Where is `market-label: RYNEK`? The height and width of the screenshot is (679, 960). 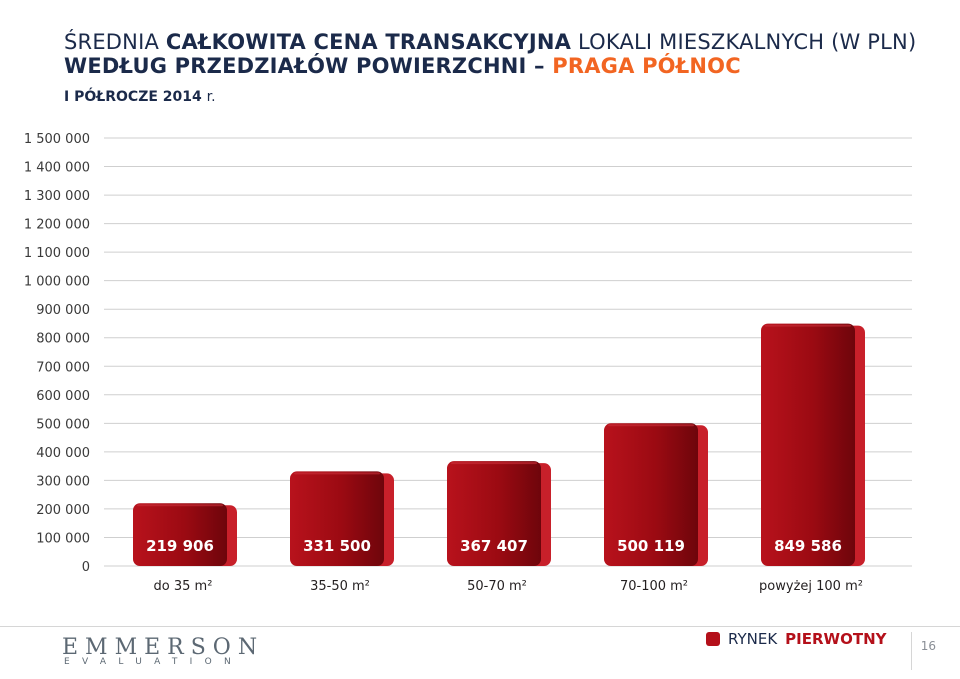 market-label: RYNEK is located at coordinates (753, 639).